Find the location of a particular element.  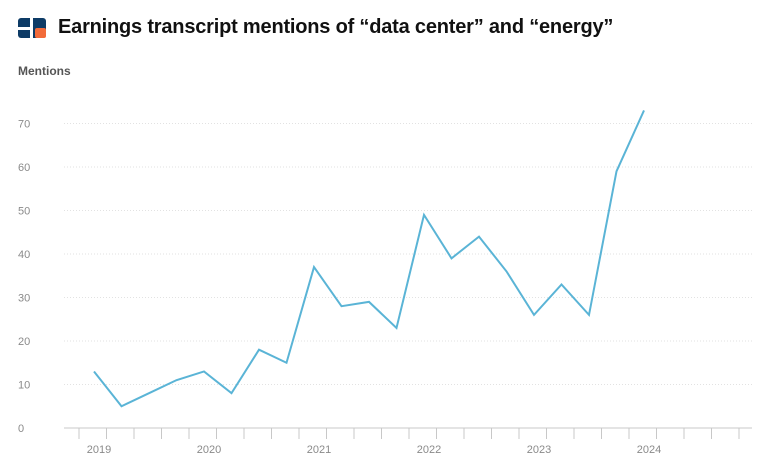

y-tick-label: 0 is located at coordinates (21, 429).